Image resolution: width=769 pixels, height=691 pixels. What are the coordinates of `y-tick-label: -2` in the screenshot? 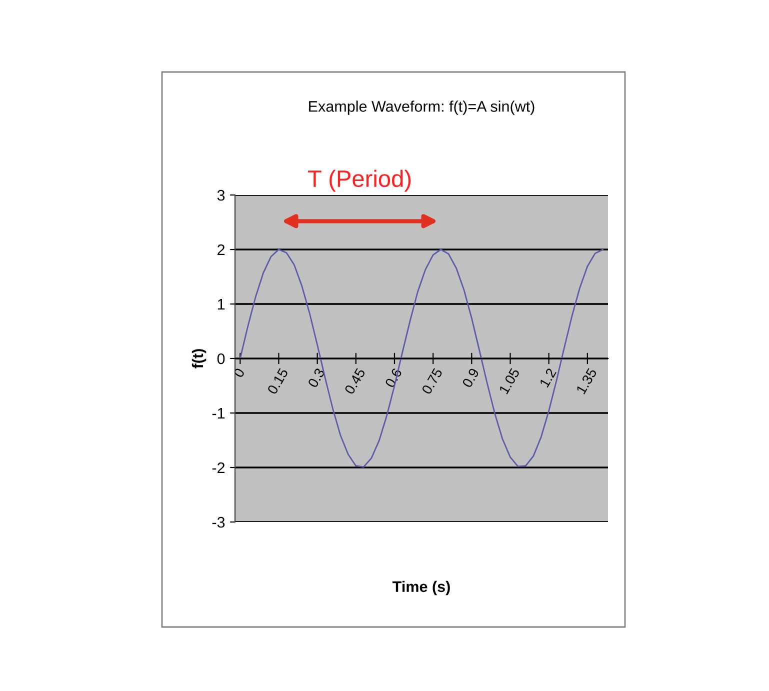 It's located at (218, 468).